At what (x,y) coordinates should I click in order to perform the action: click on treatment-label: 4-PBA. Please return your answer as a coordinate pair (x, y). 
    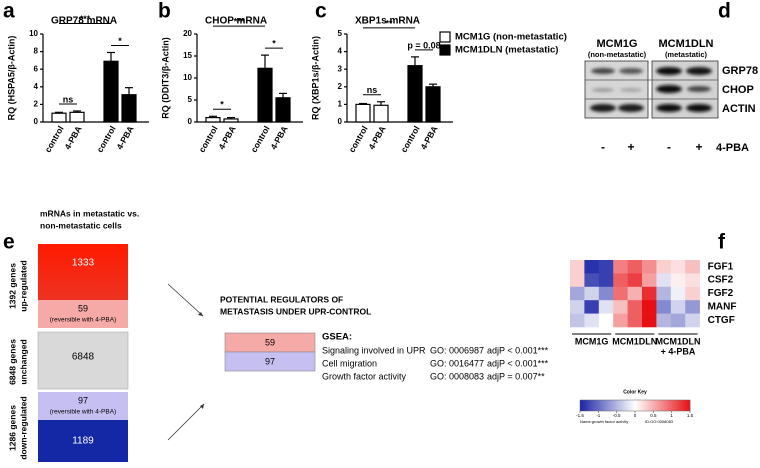
    Looking at the image, I should click on (732, 148).